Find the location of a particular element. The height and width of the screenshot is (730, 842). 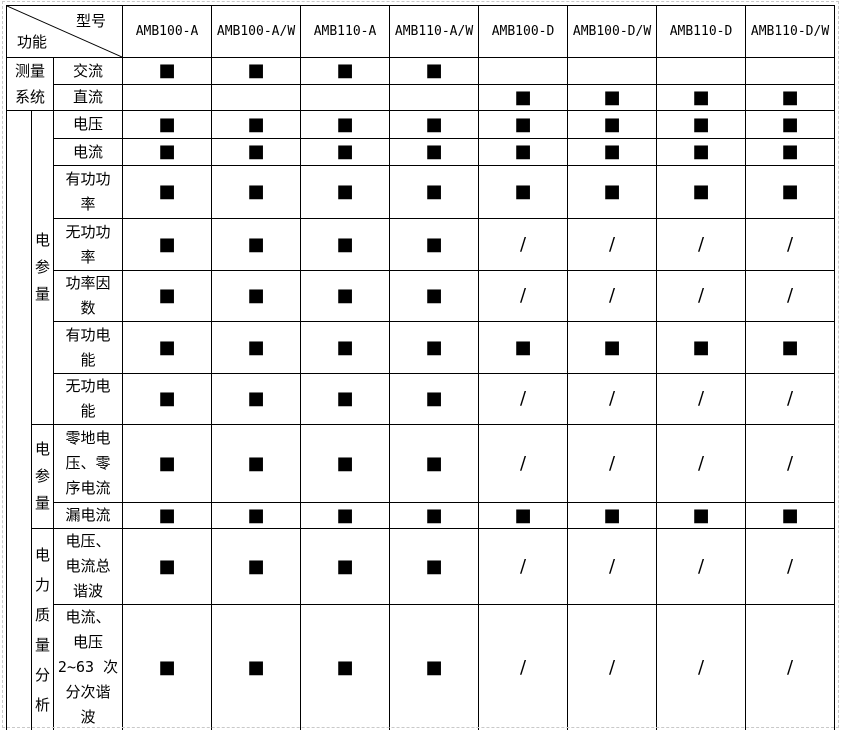

feature-label: 电压、 电流总 谐波 is located at coordinates (88, 566).